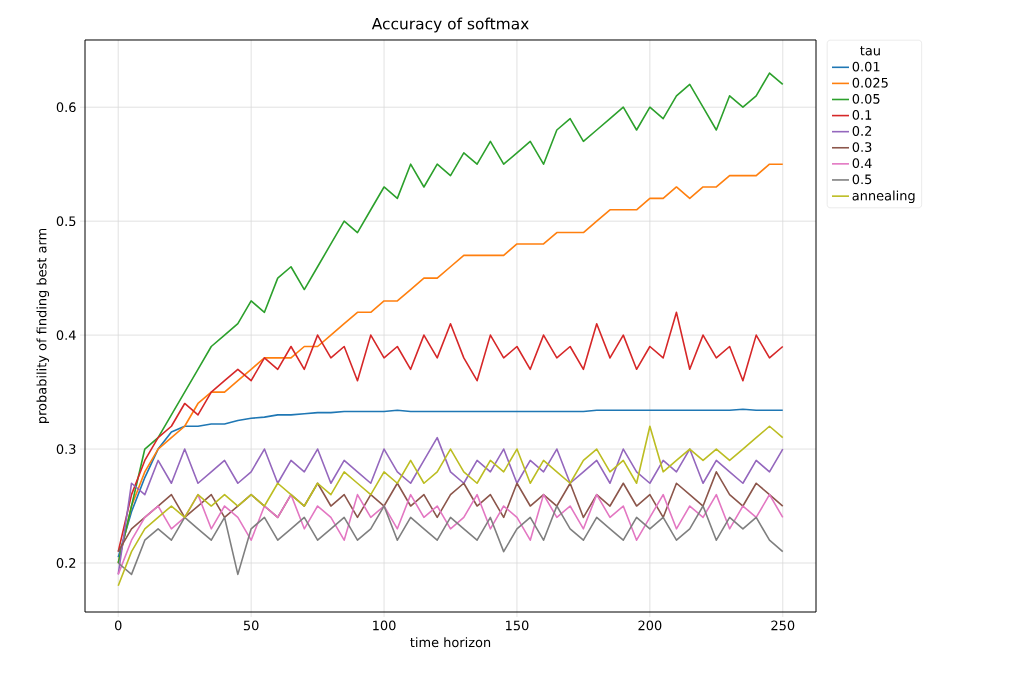 This screenshot has width=1013, height=676. Describe the element at coordinates (66, 563) in the screenshot. I see `y-tick-label: 0.2` at that location.